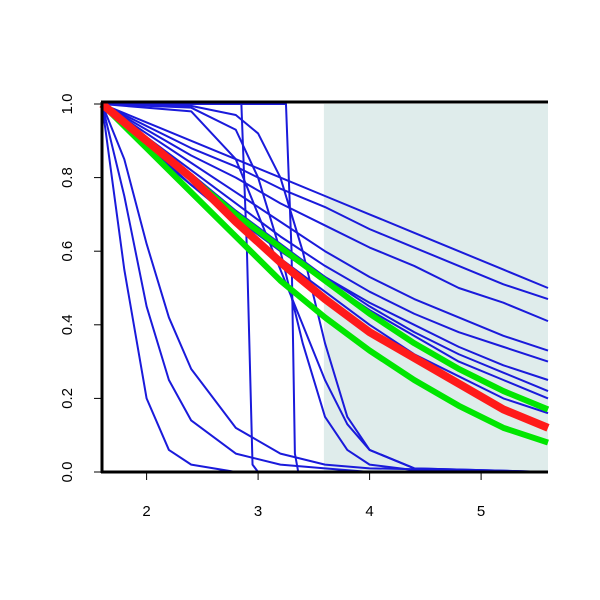 This screenshot has width=600, height=600. What do you see at coordinates (67, 472) in the screenshot?
I see `y-tick-label: 0.0` at bounding box center [67, 472].